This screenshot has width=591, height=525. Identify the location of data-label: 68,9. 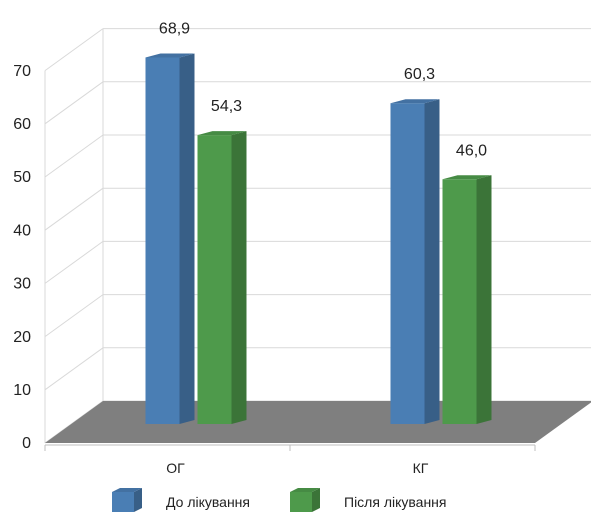
(174, 28).